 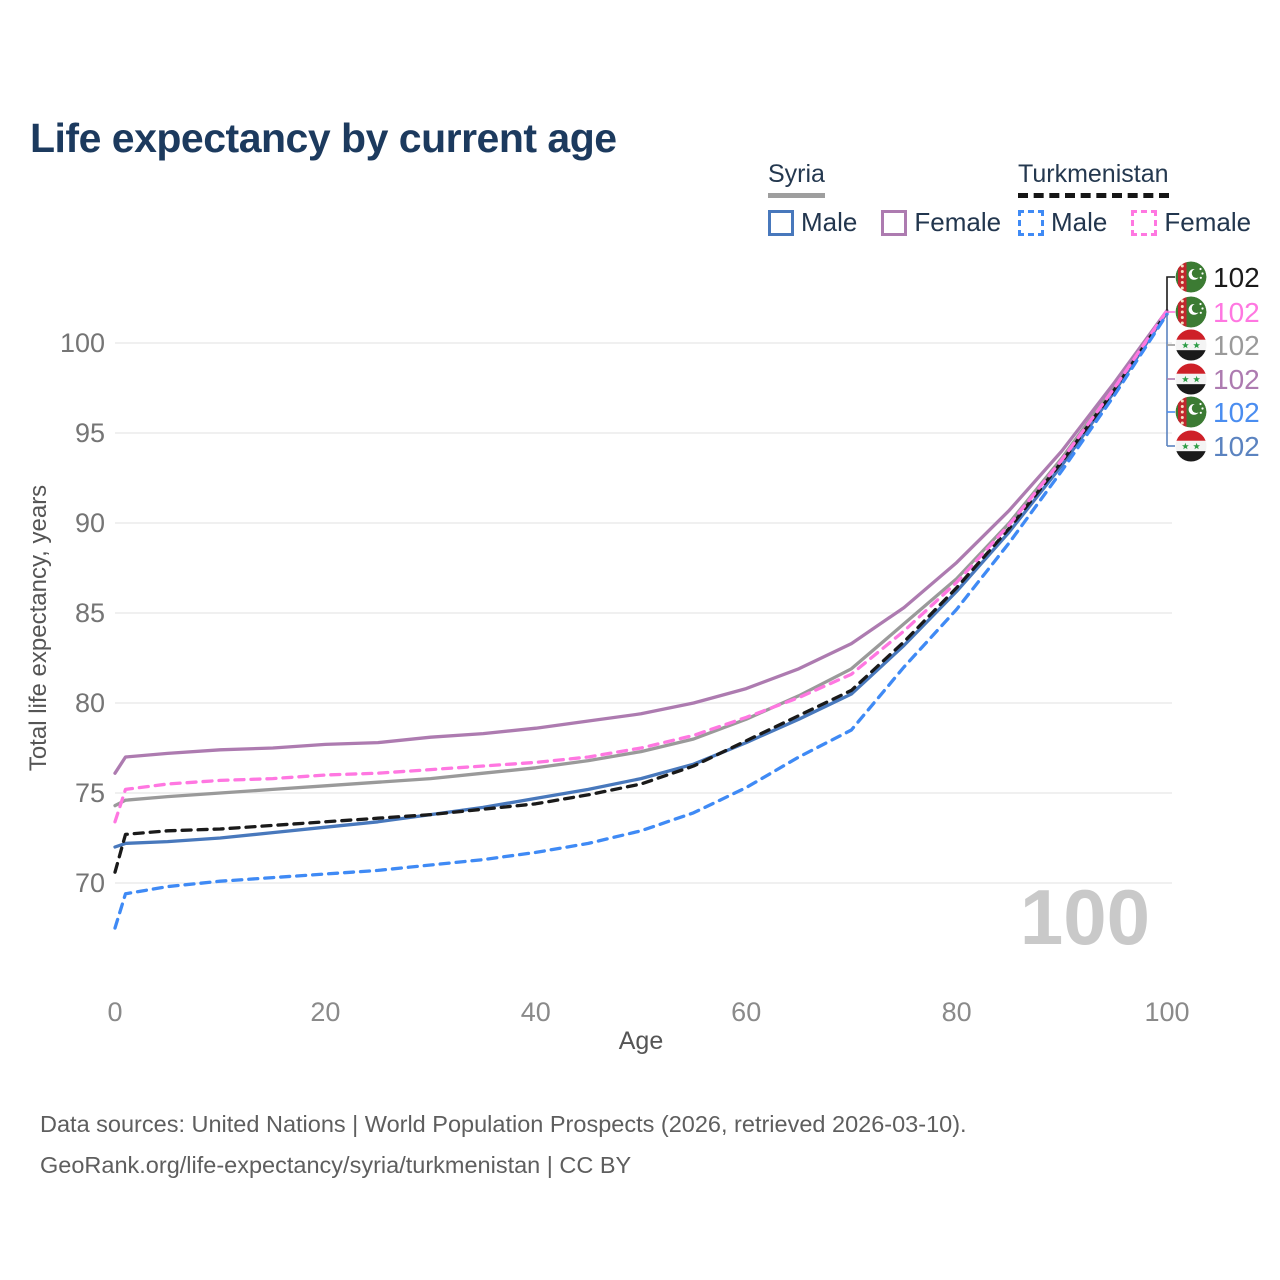 What do you see at coordinates (746, 1012) in the screenshot?
I see `x-tick-label: 60` at bounding box center [746, 1012].